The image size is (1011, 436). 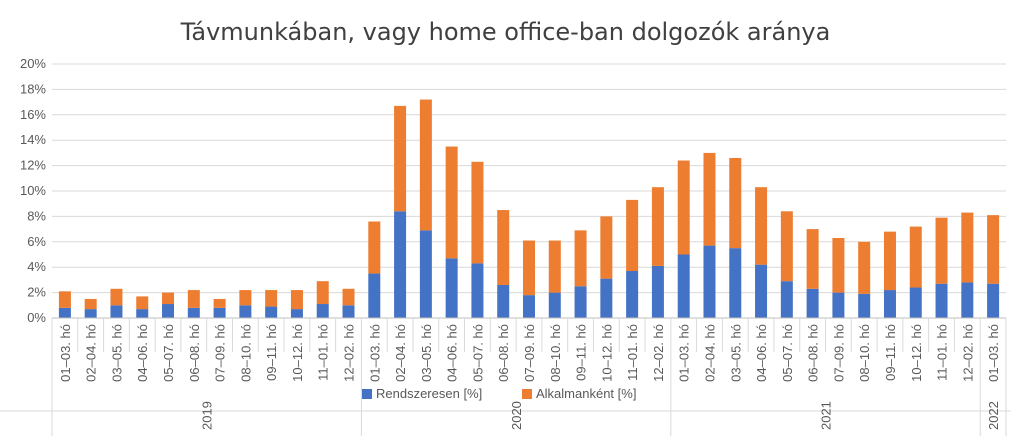 What do you see at coordinates (33, 139) in the screenshot?
I see `y-tick-label: 14%` at bounding box center [33, 139].